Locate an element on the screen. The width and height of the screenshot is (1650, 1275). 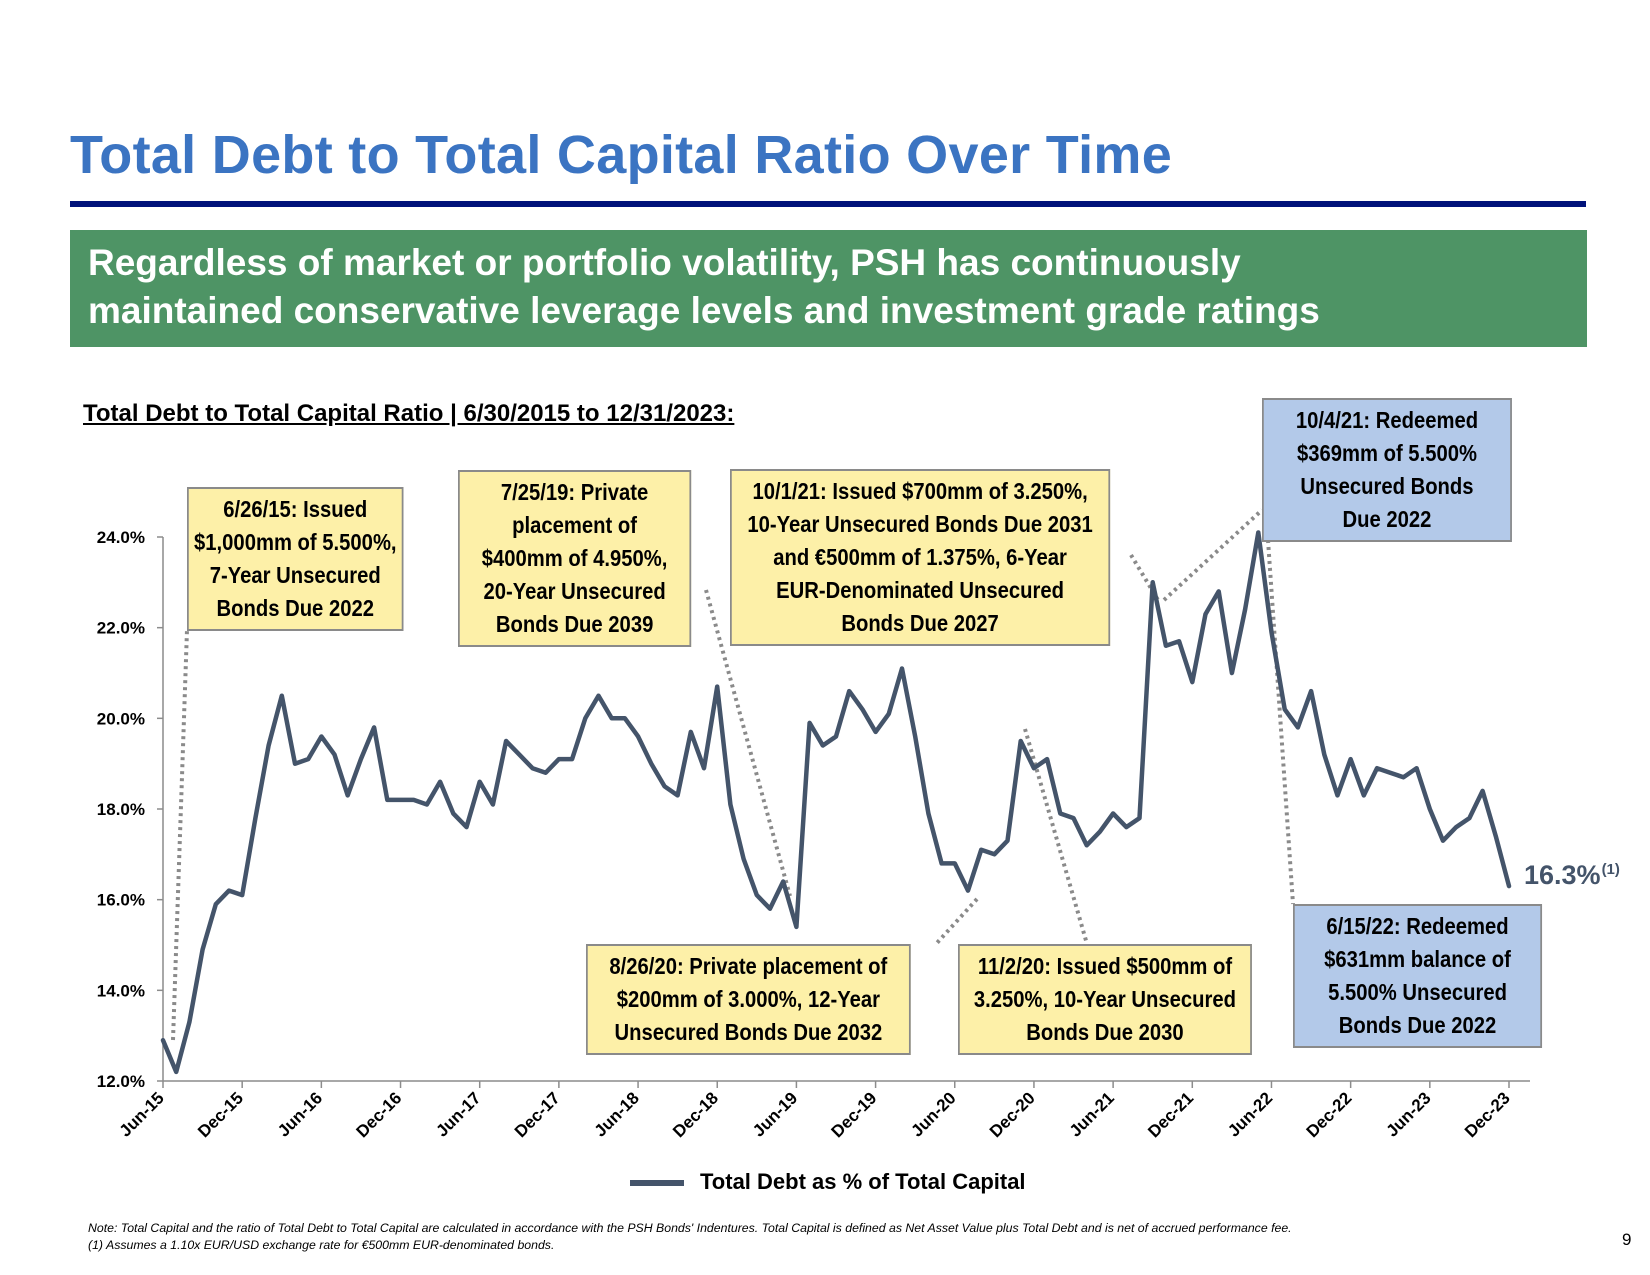
x-tick-label: Jun-15 is located at coordinates (142, 1114).